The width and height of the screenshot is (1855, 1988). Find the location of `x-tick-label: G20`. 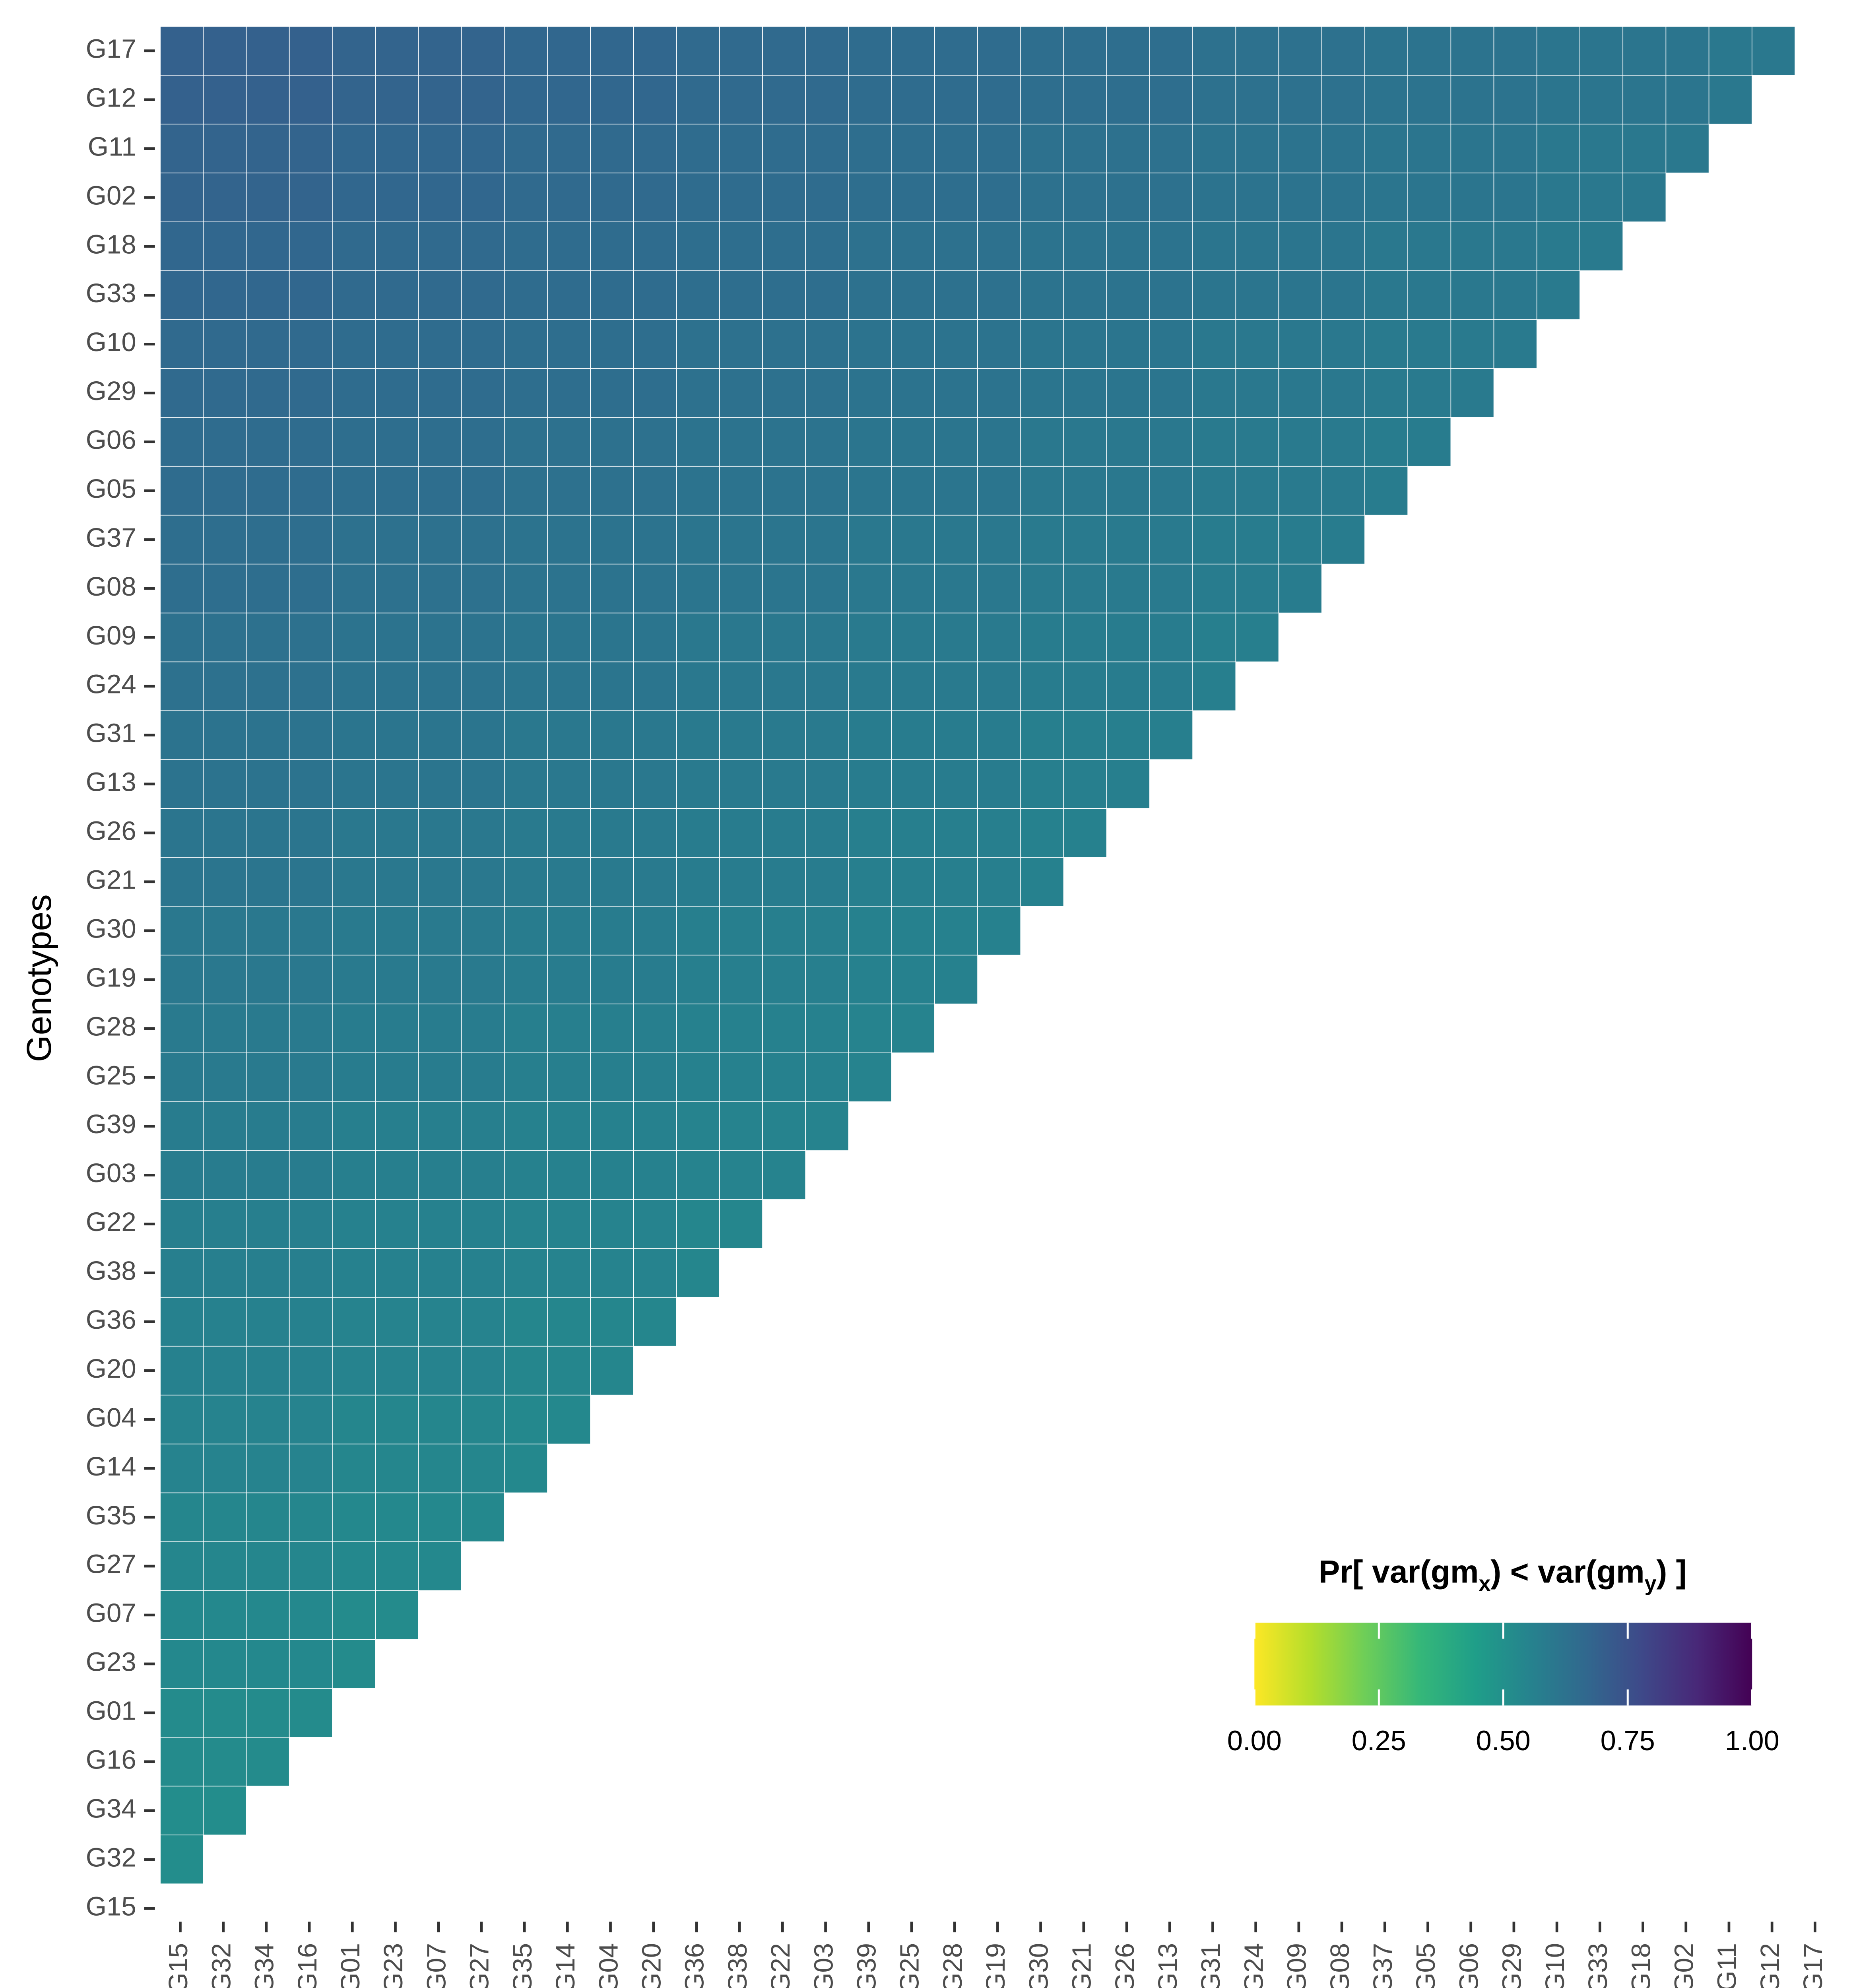

x-tick-label: G20 is located at coordinates (651, 1965).